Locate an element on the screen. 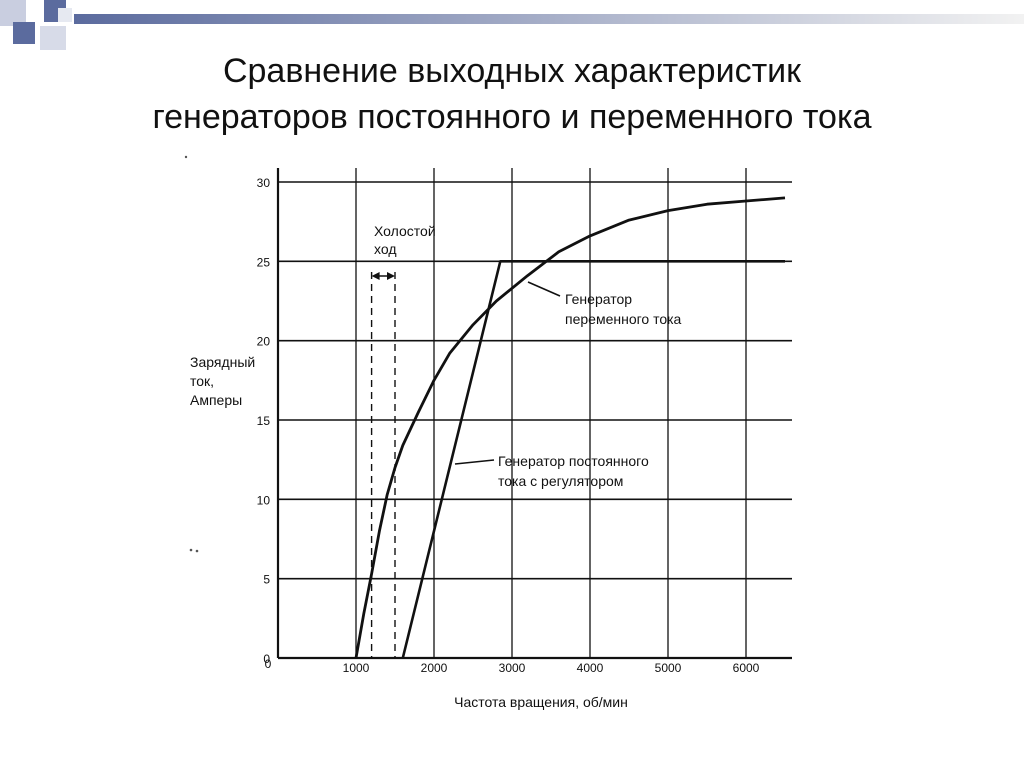  y-tick-label: 25 is located at coordinates (264, 262).